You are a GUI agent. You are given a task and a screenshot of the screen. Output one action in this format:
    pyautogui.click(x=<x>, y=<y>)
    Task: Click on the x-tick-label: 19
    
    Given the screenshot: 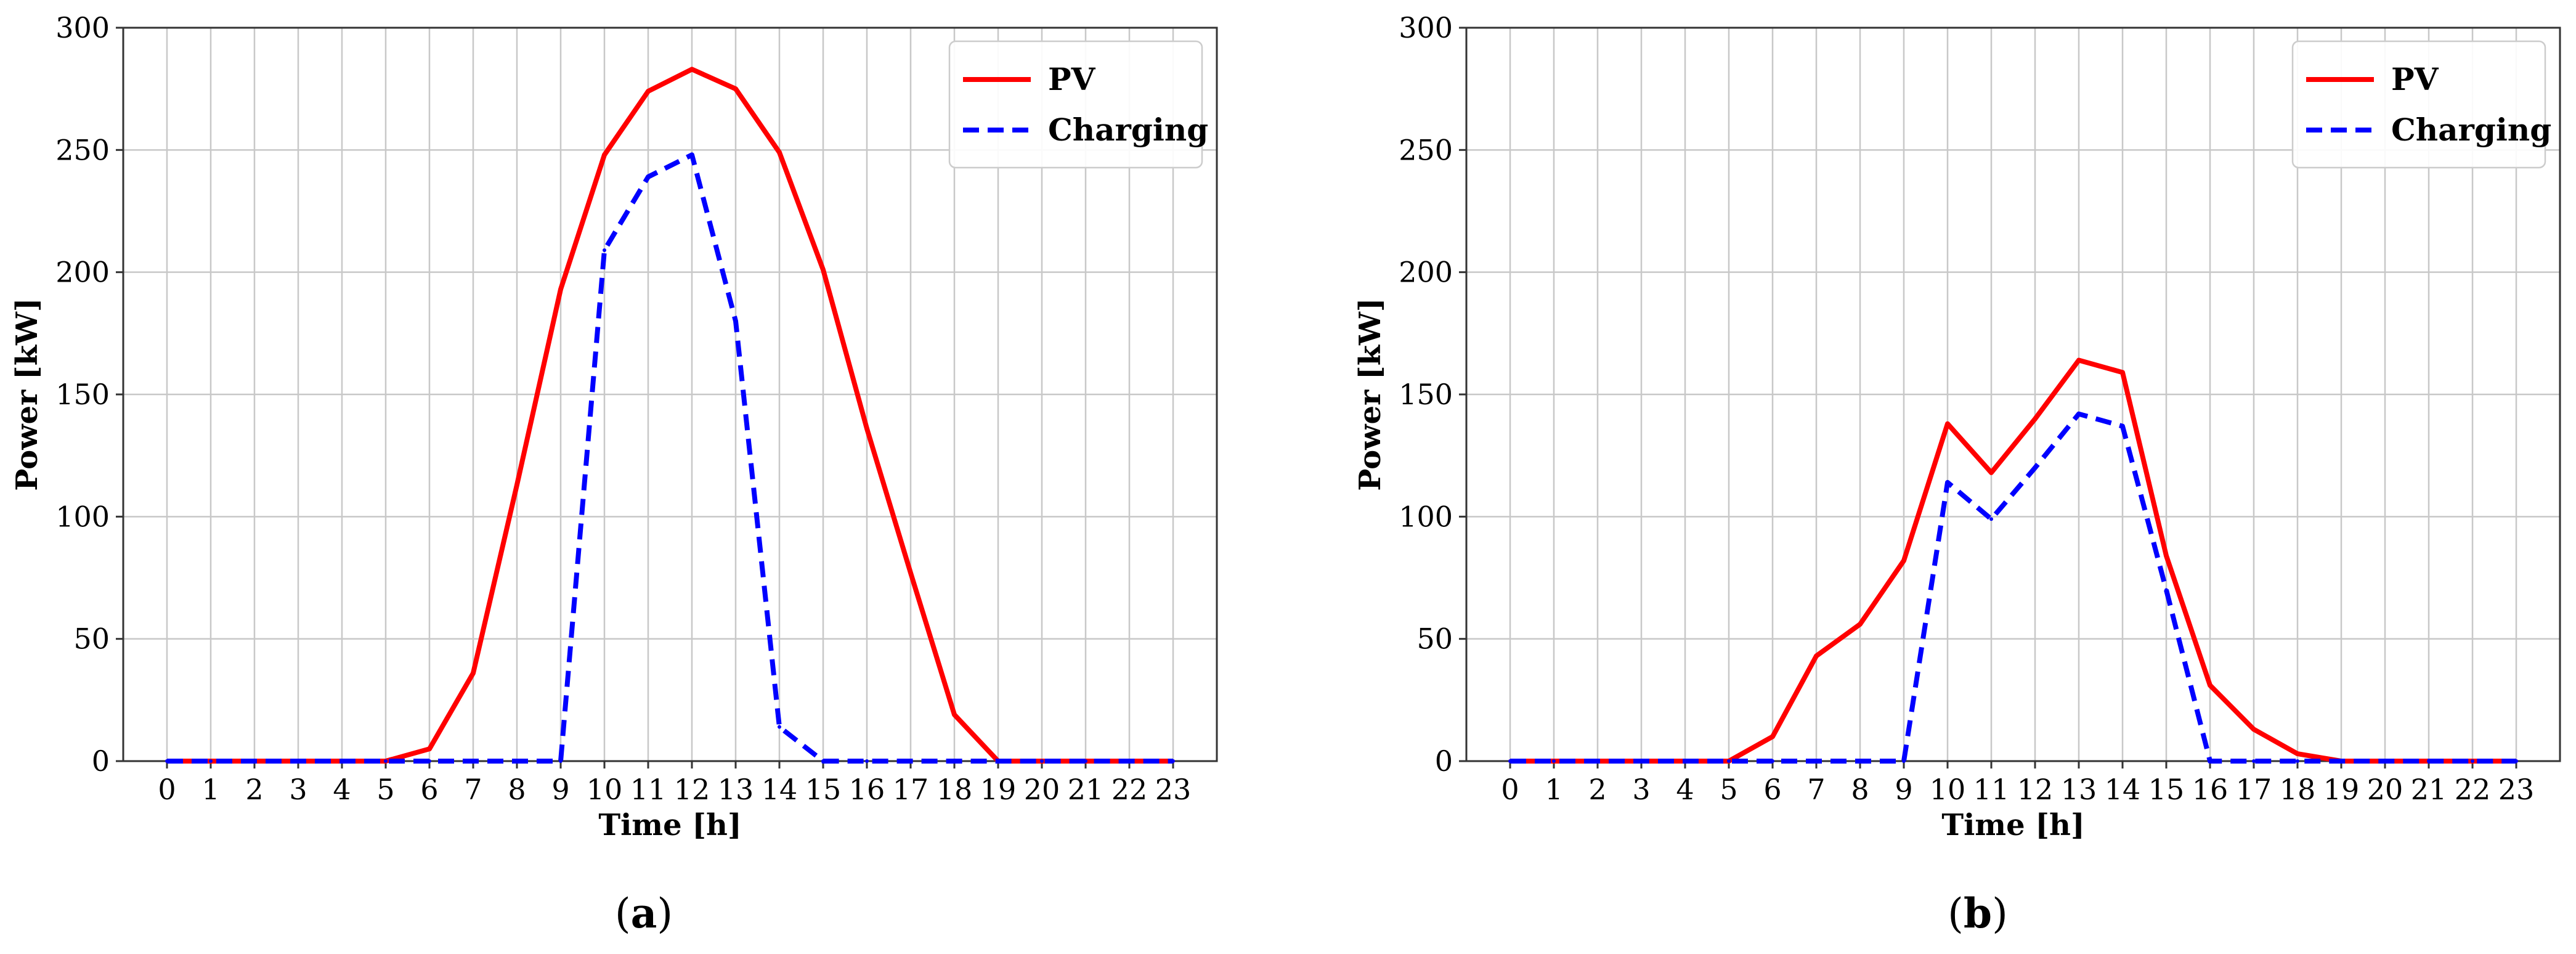 What is the action you would take?
    pyautogui.click(x=2341, y=789)
    